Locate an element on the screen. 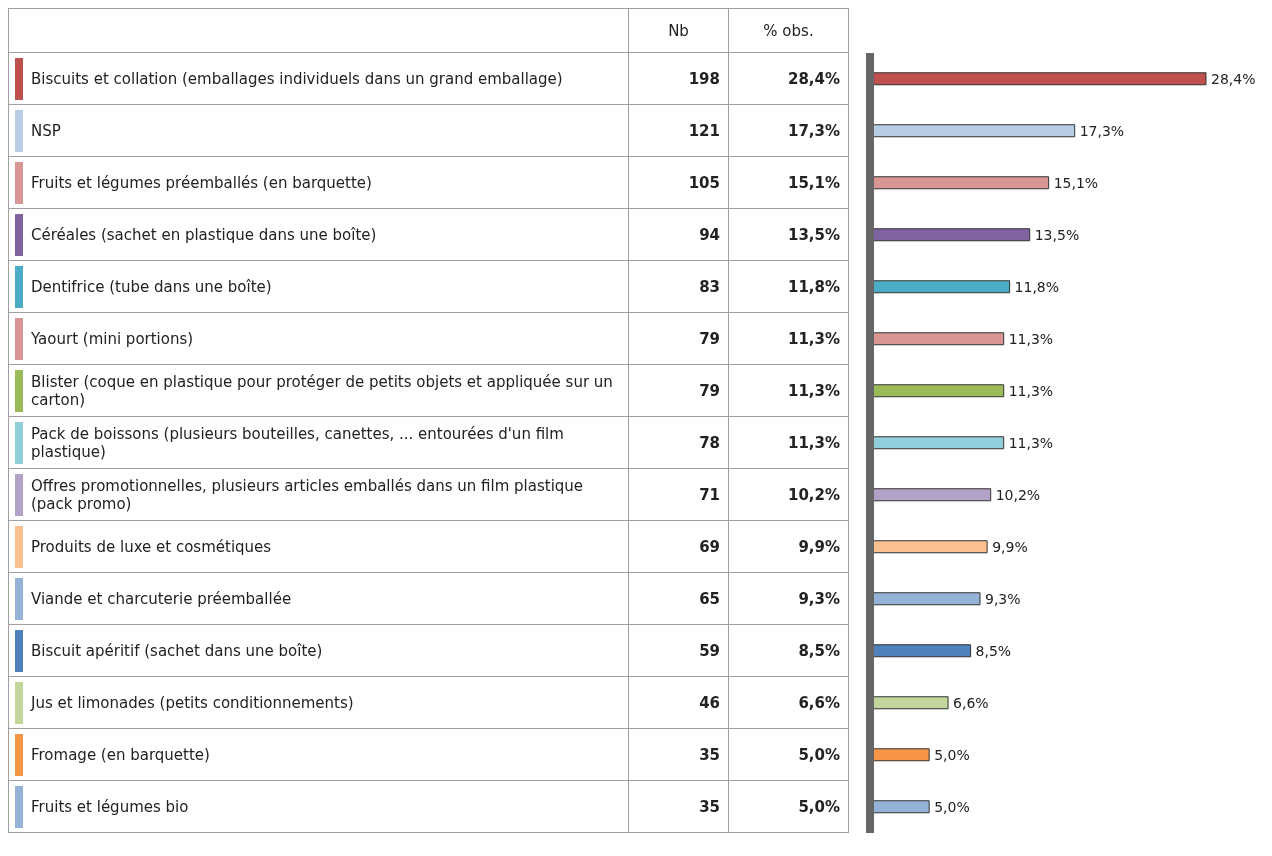  text: 13,5% is located at coordinates (813, 234).